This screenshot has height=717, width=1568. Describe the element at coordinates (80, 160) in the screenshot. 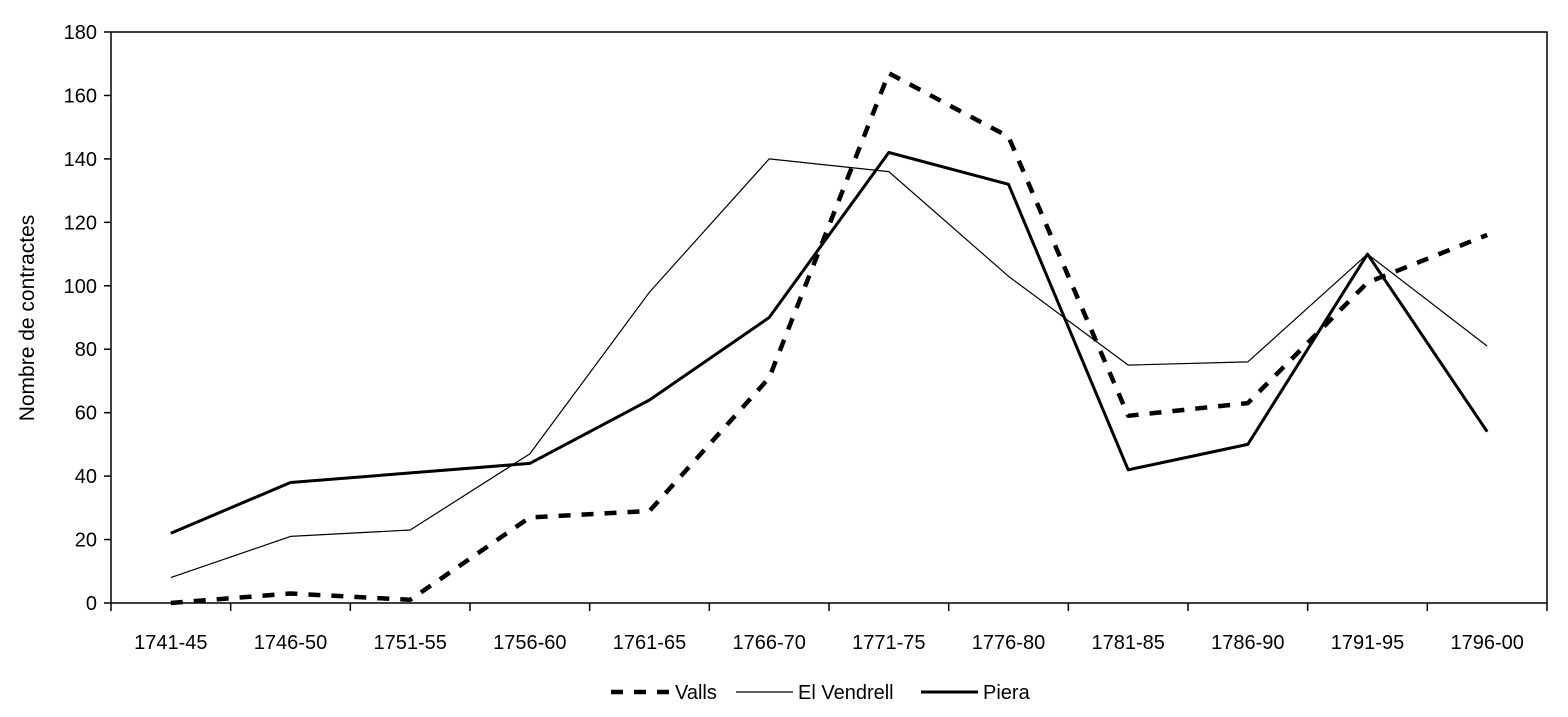

I see `y-tick-label: 140` at that location.